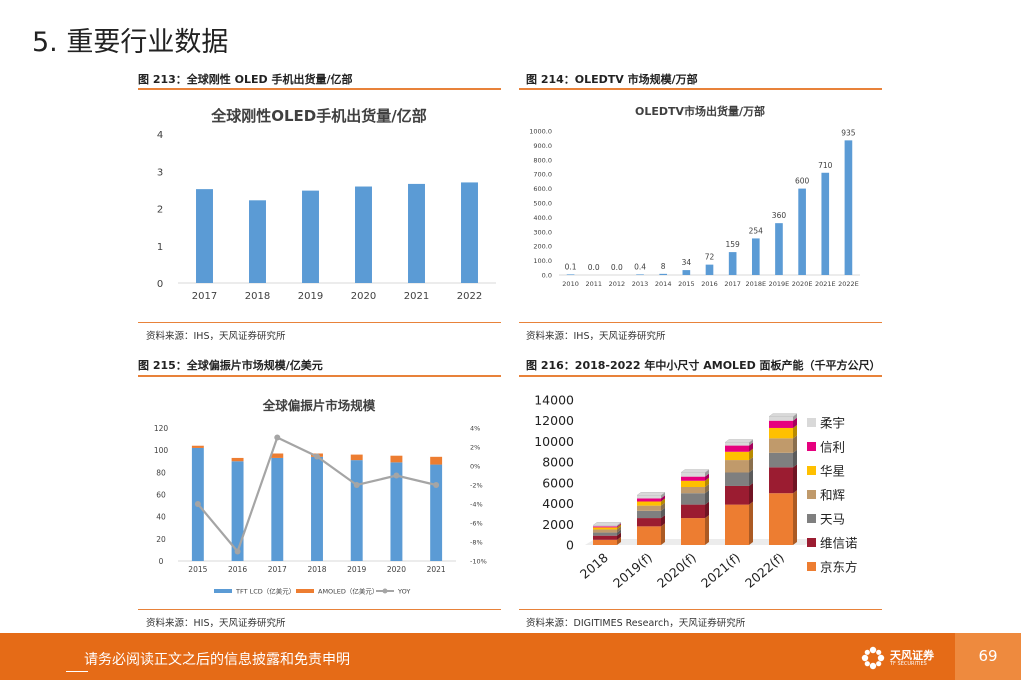 Image resolution: width=1021 pixels, height=680 pixels. What do you see at coordinates (396, 511) in the screenshot?
I see `bar-tft-lcd` at bounding box center [396, 511].